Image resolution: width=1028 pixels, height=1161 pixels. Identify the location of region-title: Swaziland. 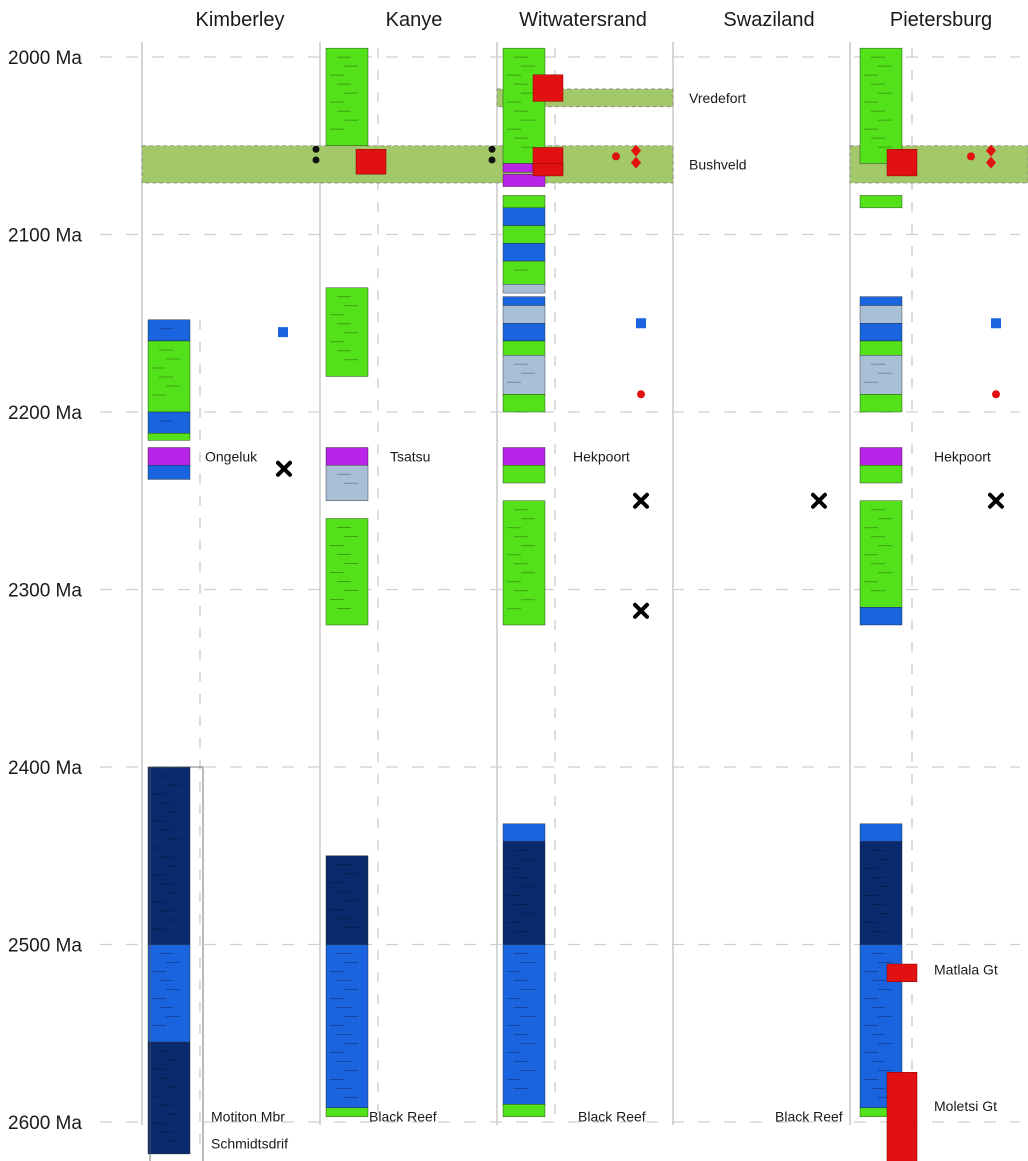
(768, 20).